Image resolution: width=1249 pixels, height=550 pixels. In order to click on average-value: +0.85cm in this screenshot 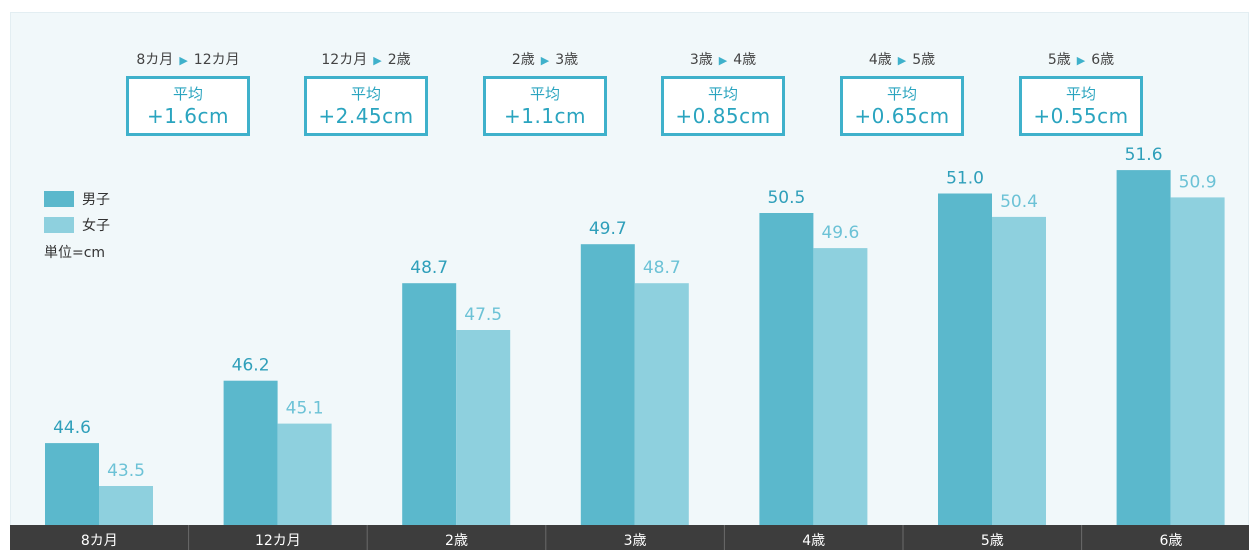, I will do `click(723, 116)`.